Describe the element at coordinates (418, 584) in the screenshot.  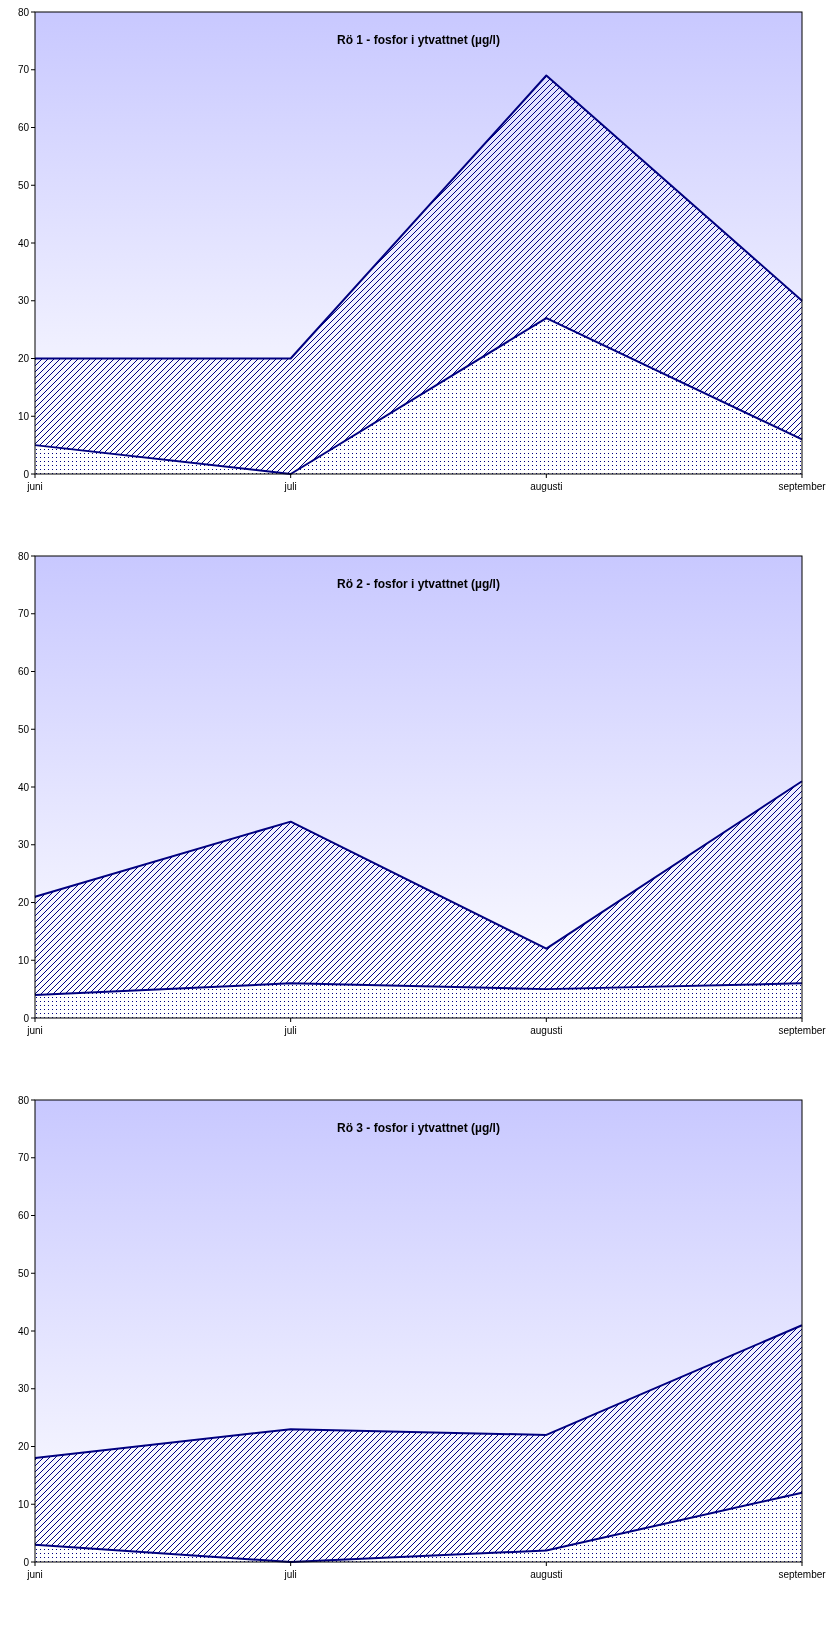
I see `text: Rö 2 - fosfor i ytvattnet (µg/l)` at that location.